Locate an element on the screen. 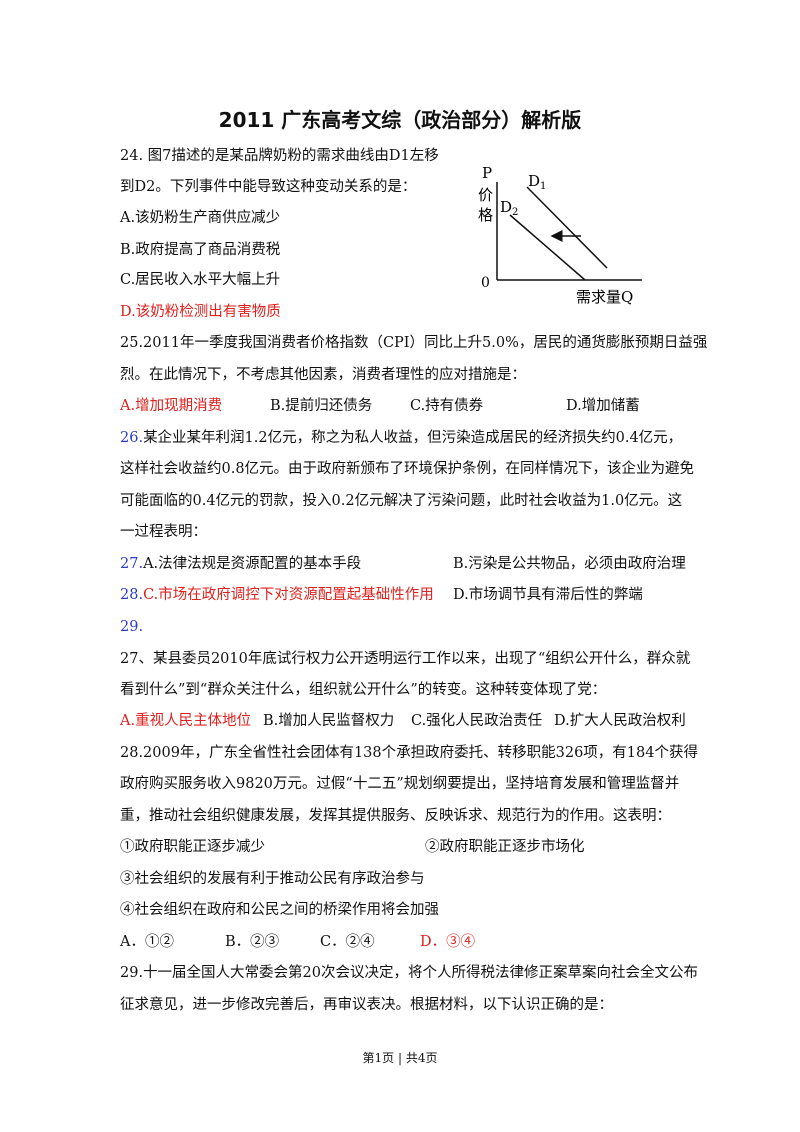  curve-label: D2 is located at coordinates (509, 208).